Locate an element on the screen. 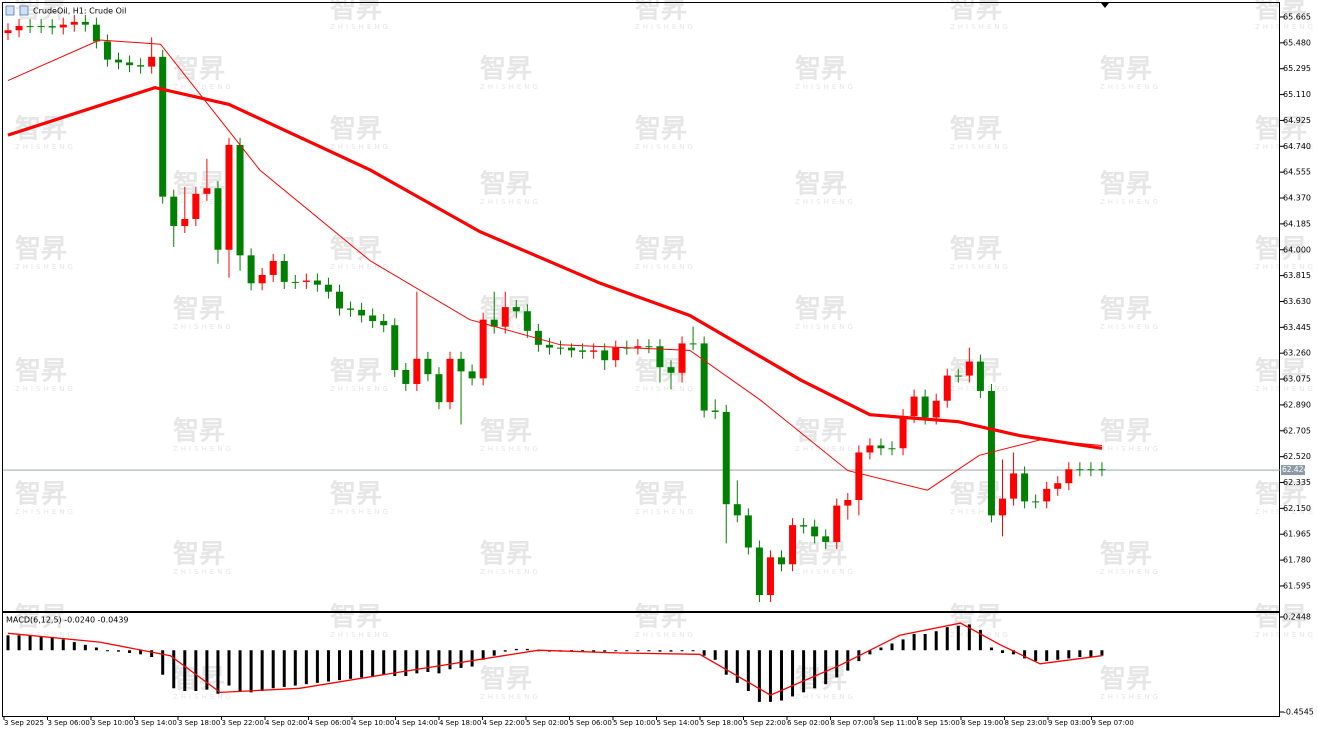  x-tick-label: 3 Sep 06:00 is located at coordinates (69, 723).